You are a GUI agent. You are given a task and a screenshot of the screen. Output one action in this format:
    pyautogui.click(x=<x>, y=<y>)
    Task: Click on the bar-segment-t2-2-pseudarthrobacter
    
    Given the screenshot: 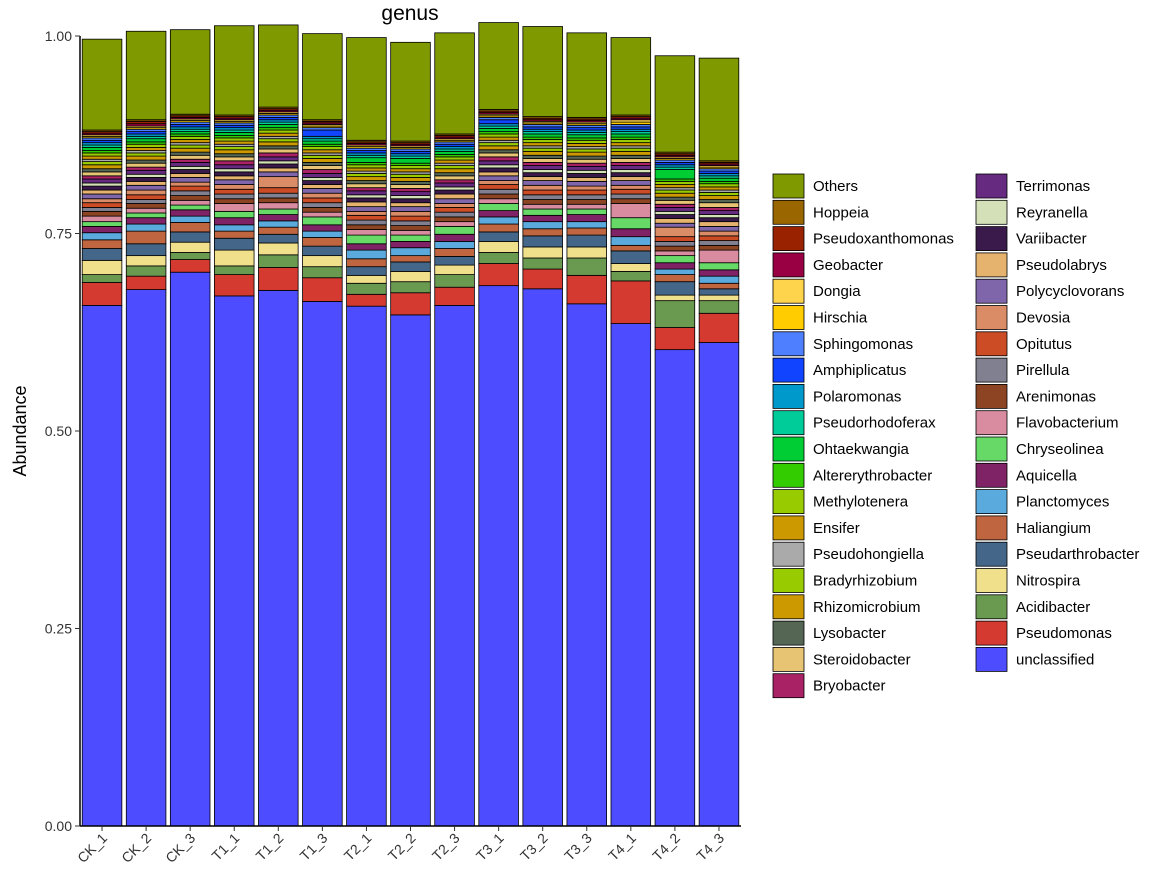 What is the action you would take?
    pyautogui.click(x=410, y=266)
    